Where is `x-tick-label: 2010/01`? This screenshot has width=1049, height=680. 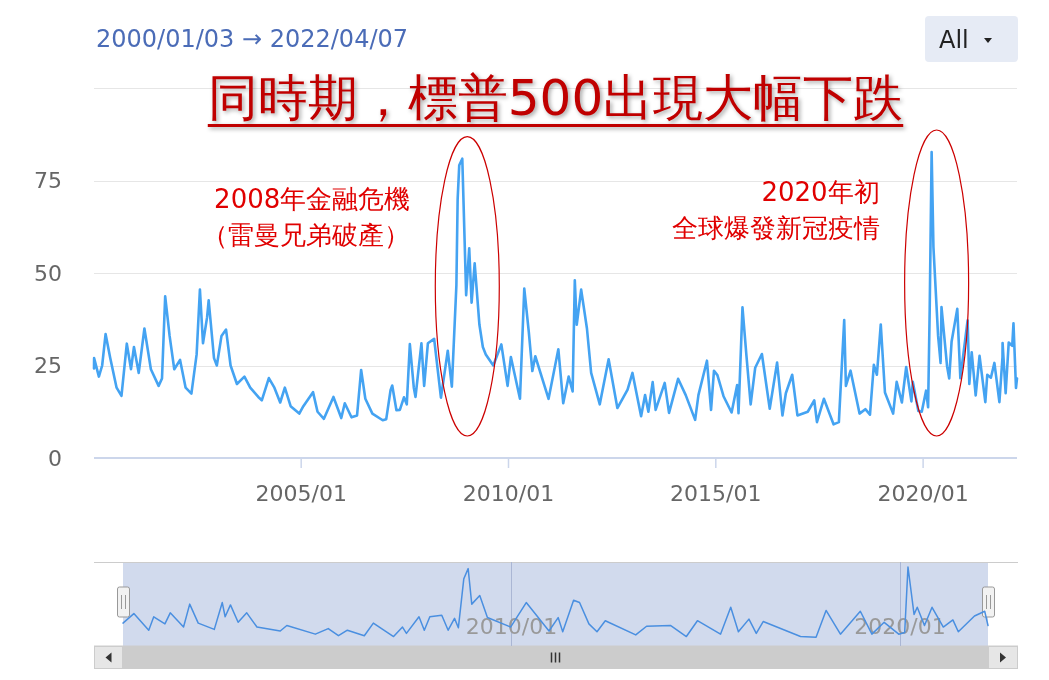 x-tick-label: 2010/01 is located at coordinates (508, 493).